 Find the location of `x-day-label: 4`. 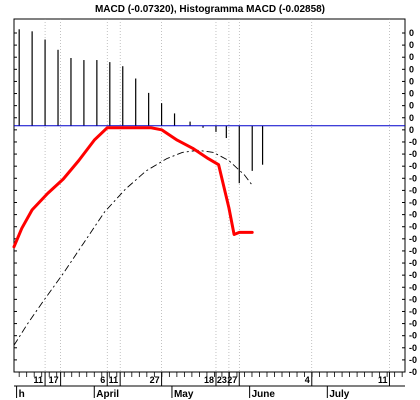

x-day-label: 4 is located at coordinates (307, 380).